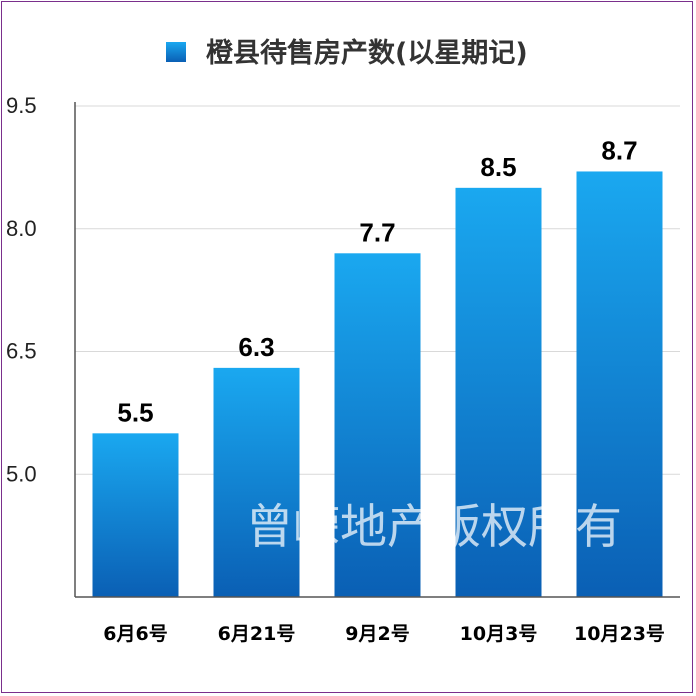  I want to click on x-tick-label: 9月2号, so click(377, 634).